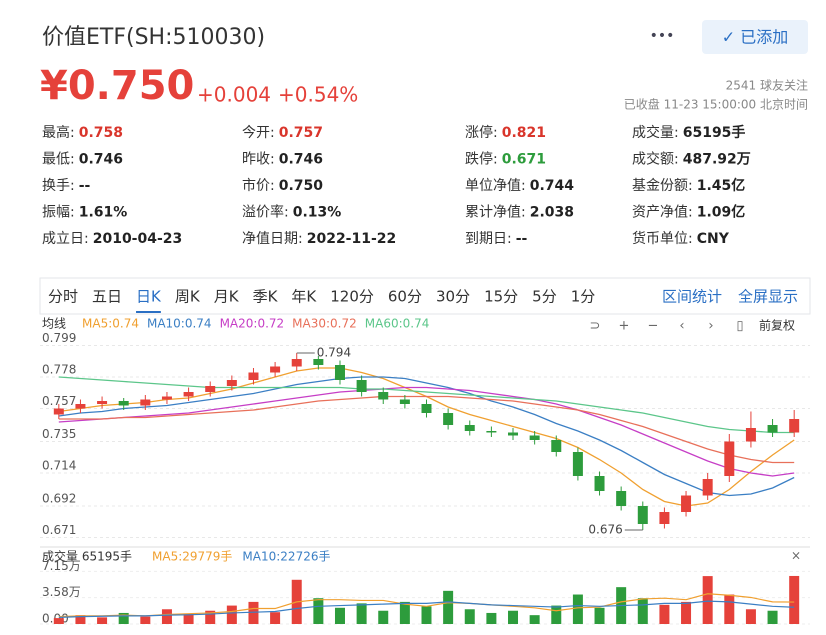 Image resolution: width=826 pixels, height=635 pixels. I want to click on tab: 120分, so click(352, 297).